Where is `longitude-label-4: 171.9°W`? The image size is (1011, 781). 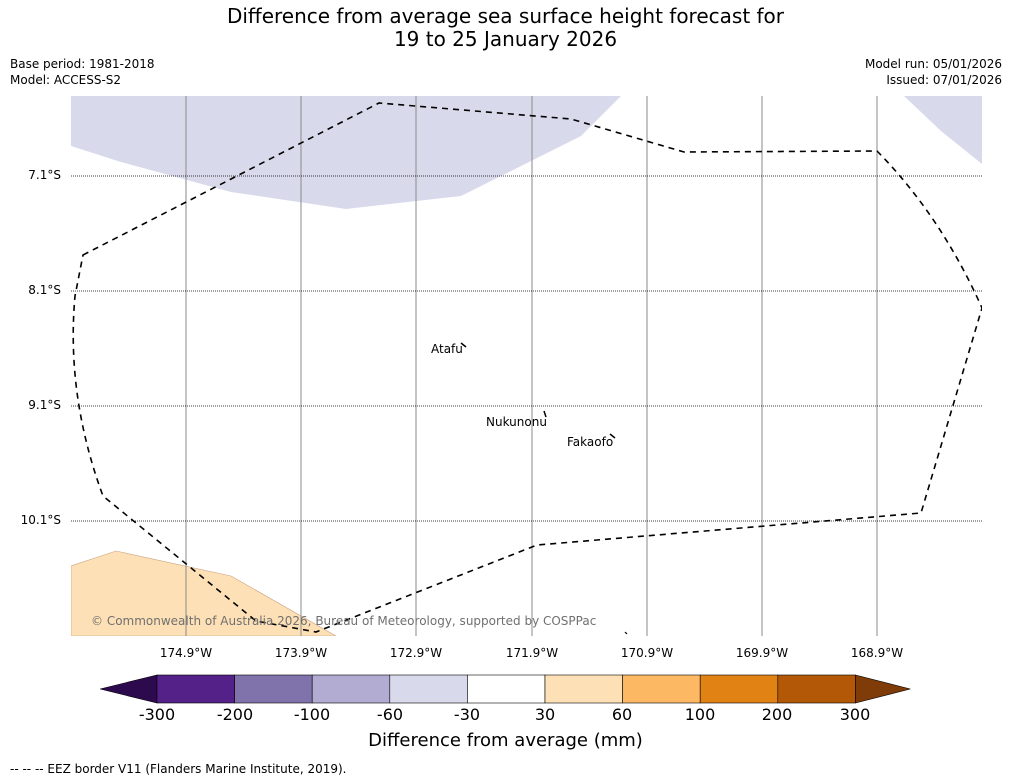 longitude-label-4: 171.9°W is located at coordinates (532, 653).